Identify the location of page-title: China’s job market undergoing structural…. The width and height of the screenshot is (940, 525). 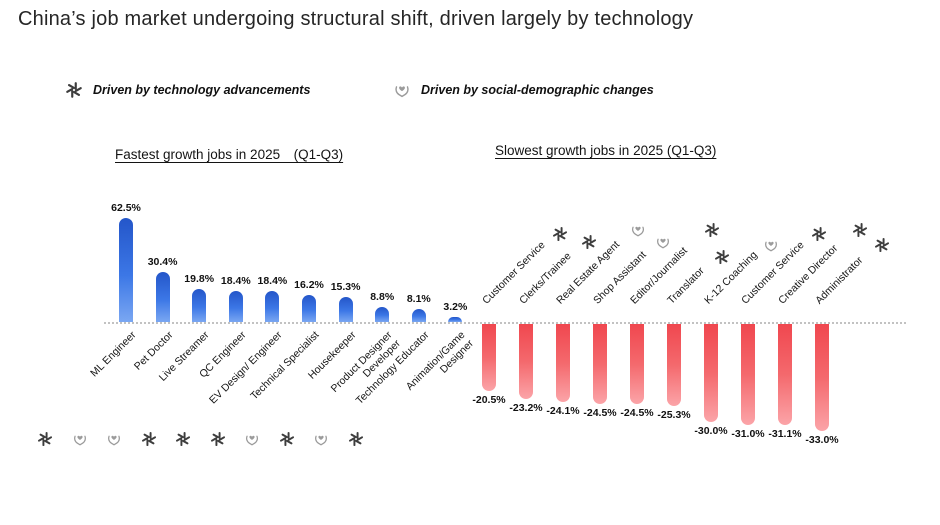
(356, 19).